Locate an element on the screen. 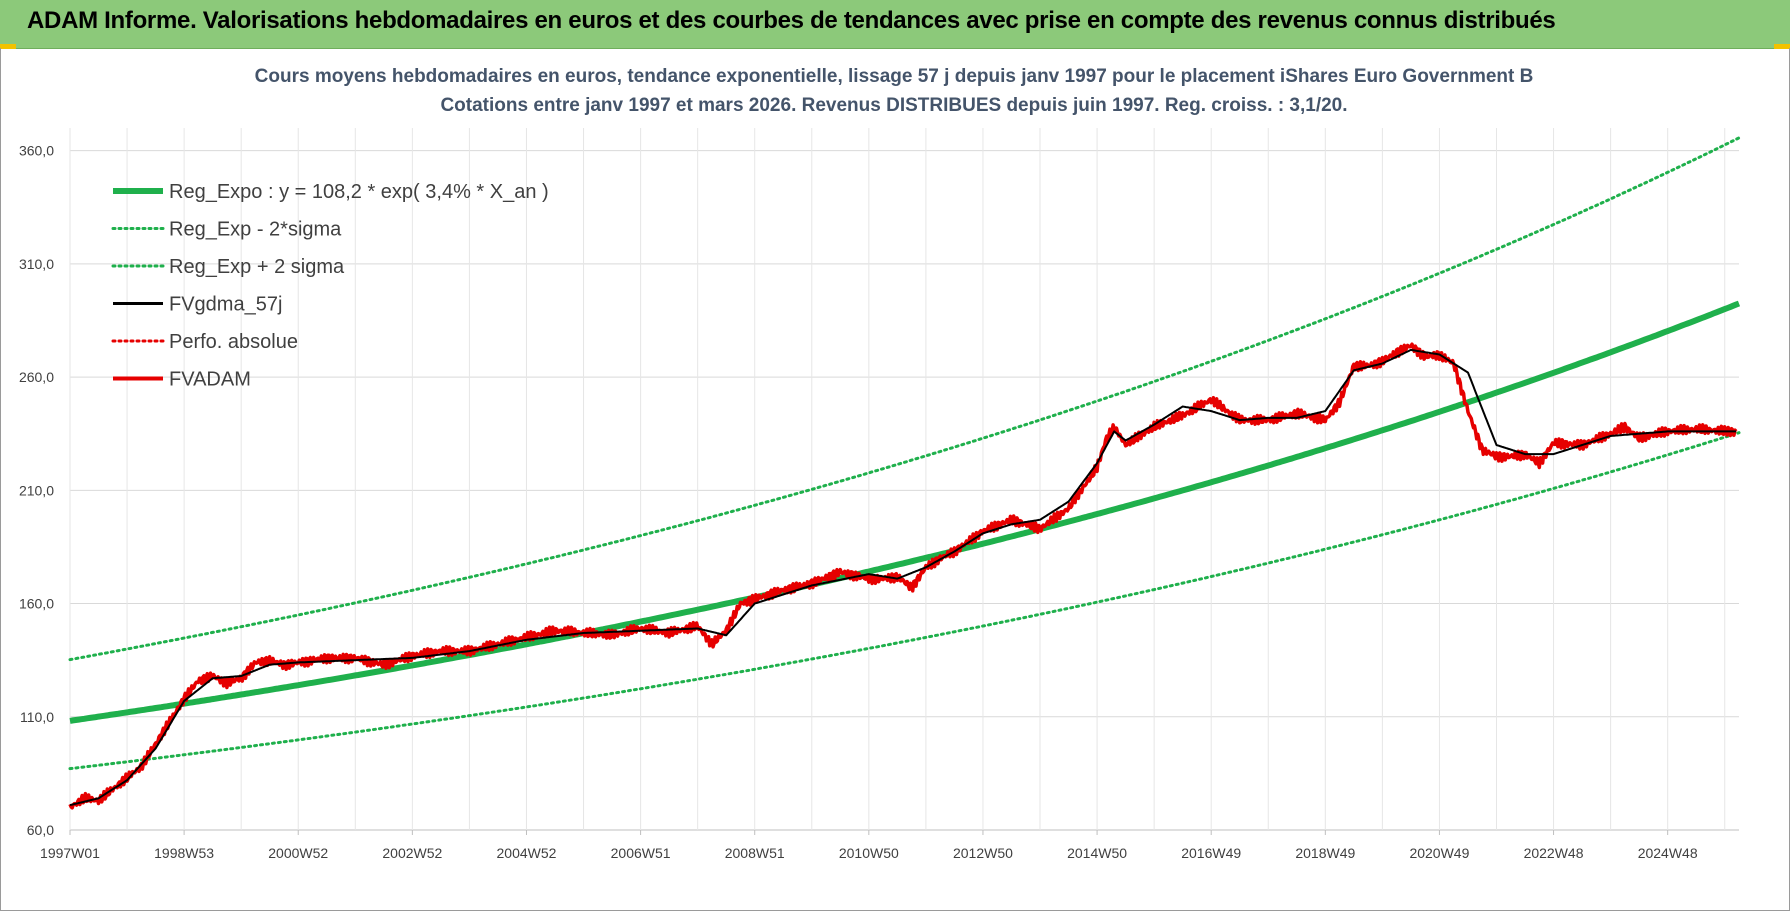 This screenshot has height=912, width=1790. y-tick-label: 60,0 is located at coordinates (40, 830).